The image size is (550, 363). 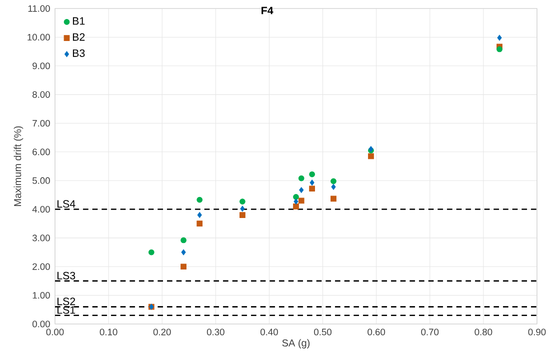 I want to click on x-tick-label: 0.10, so click(x=109, y=332).